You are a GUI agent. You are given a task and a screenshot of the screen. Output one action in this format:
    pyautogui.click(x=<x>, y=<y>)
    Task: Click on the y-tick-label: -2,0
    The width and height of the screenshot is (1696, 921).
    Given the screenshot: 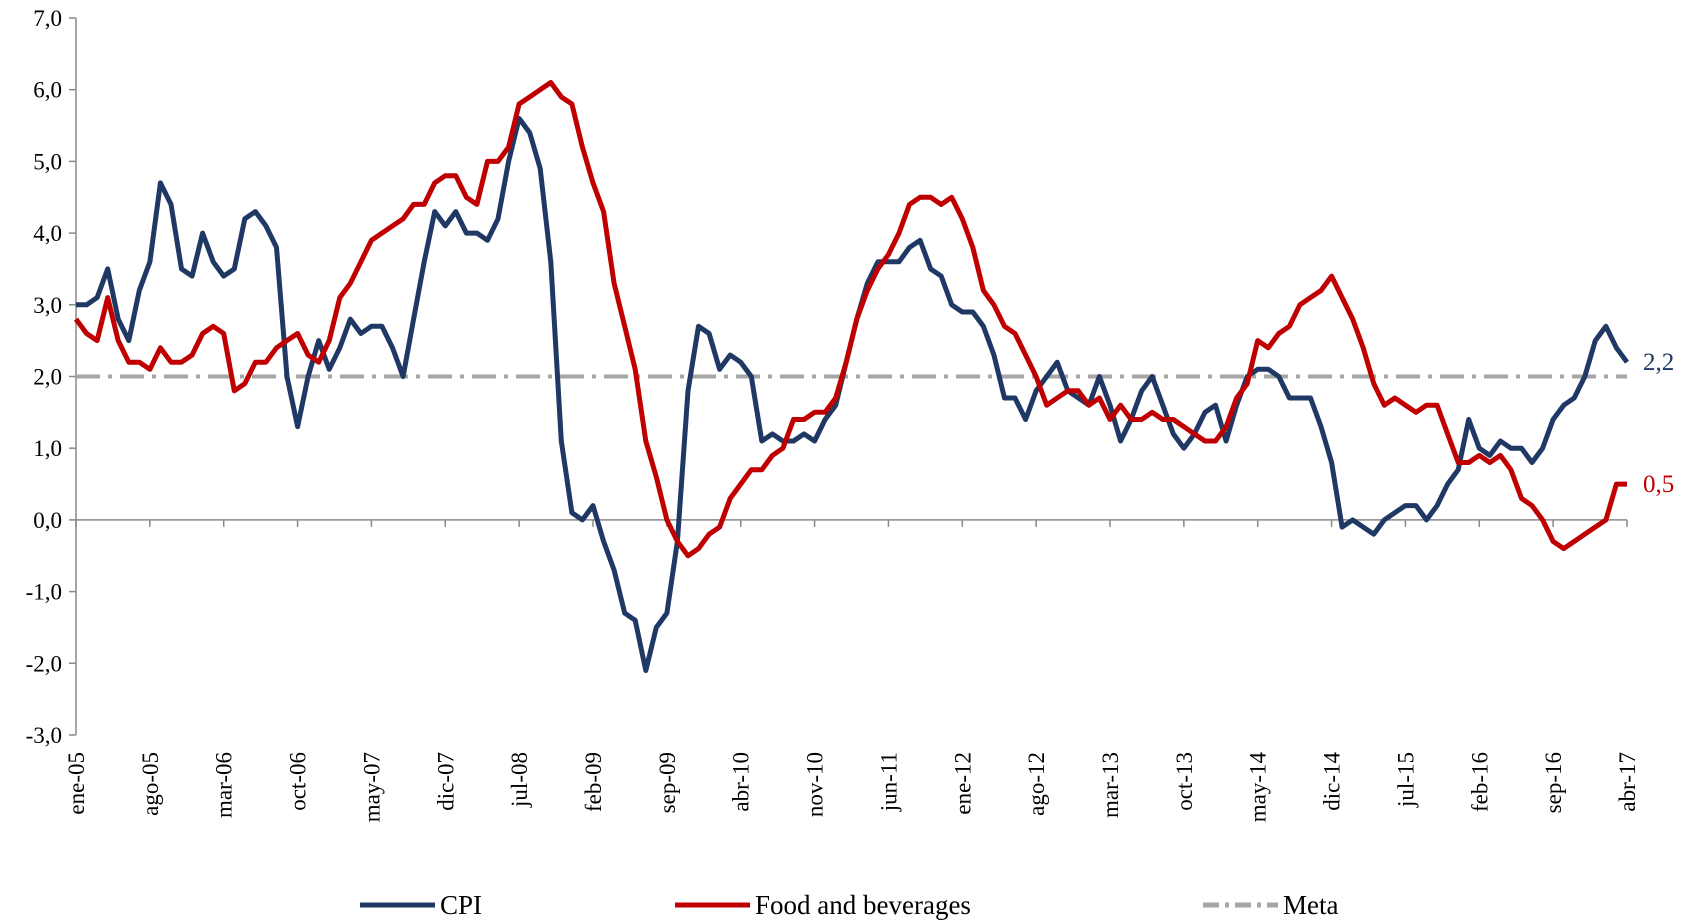 What is the action you would take?
    pyautogui.click(x=44, y=663)
    